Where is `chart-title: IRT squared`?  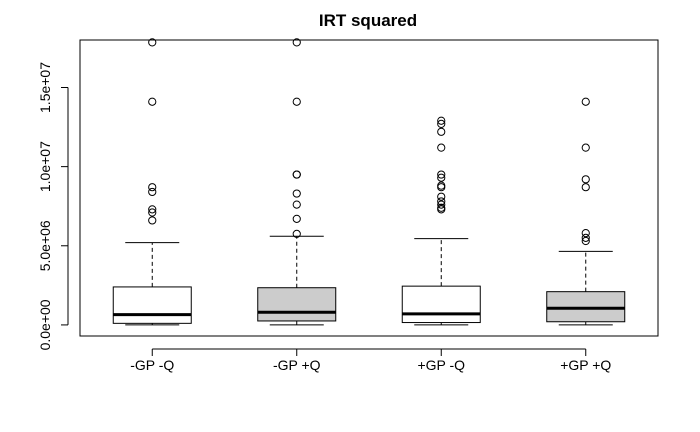 chart-title: IRT squared is located at coordinates (368, 20).